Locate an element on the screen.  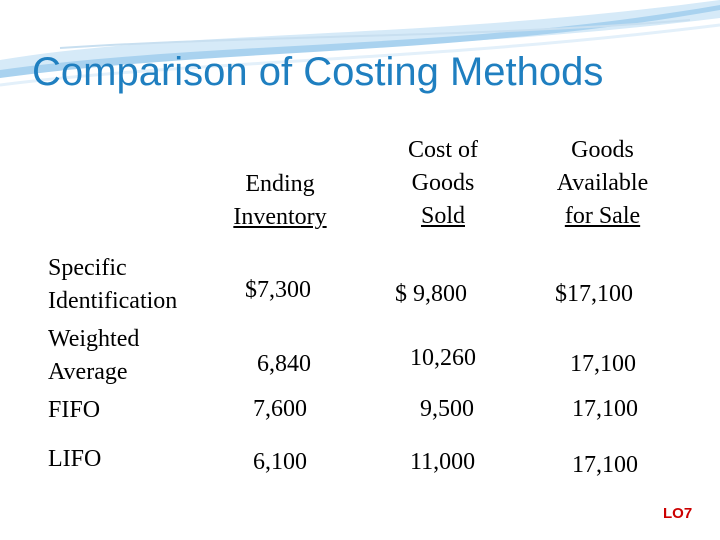
cell-specific-cogs: $ 9,800 is located at coordinates (431, 294).